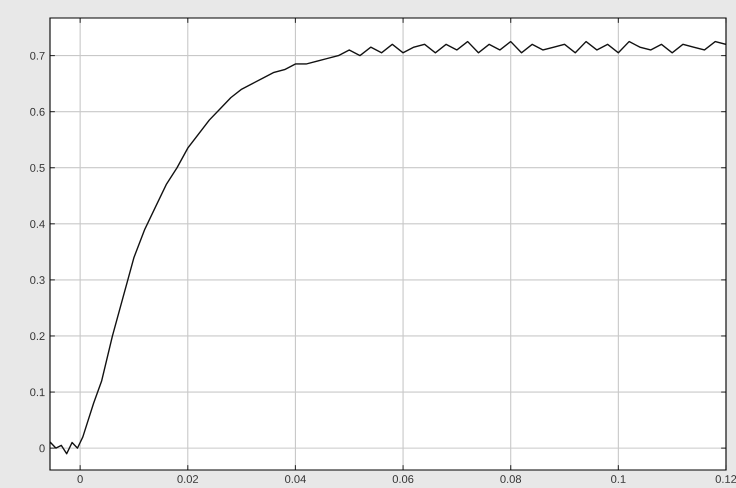 The width and height of the screenshot is (736, 488). I want to click on x-tick-label: 0.1, so click(618, 479).